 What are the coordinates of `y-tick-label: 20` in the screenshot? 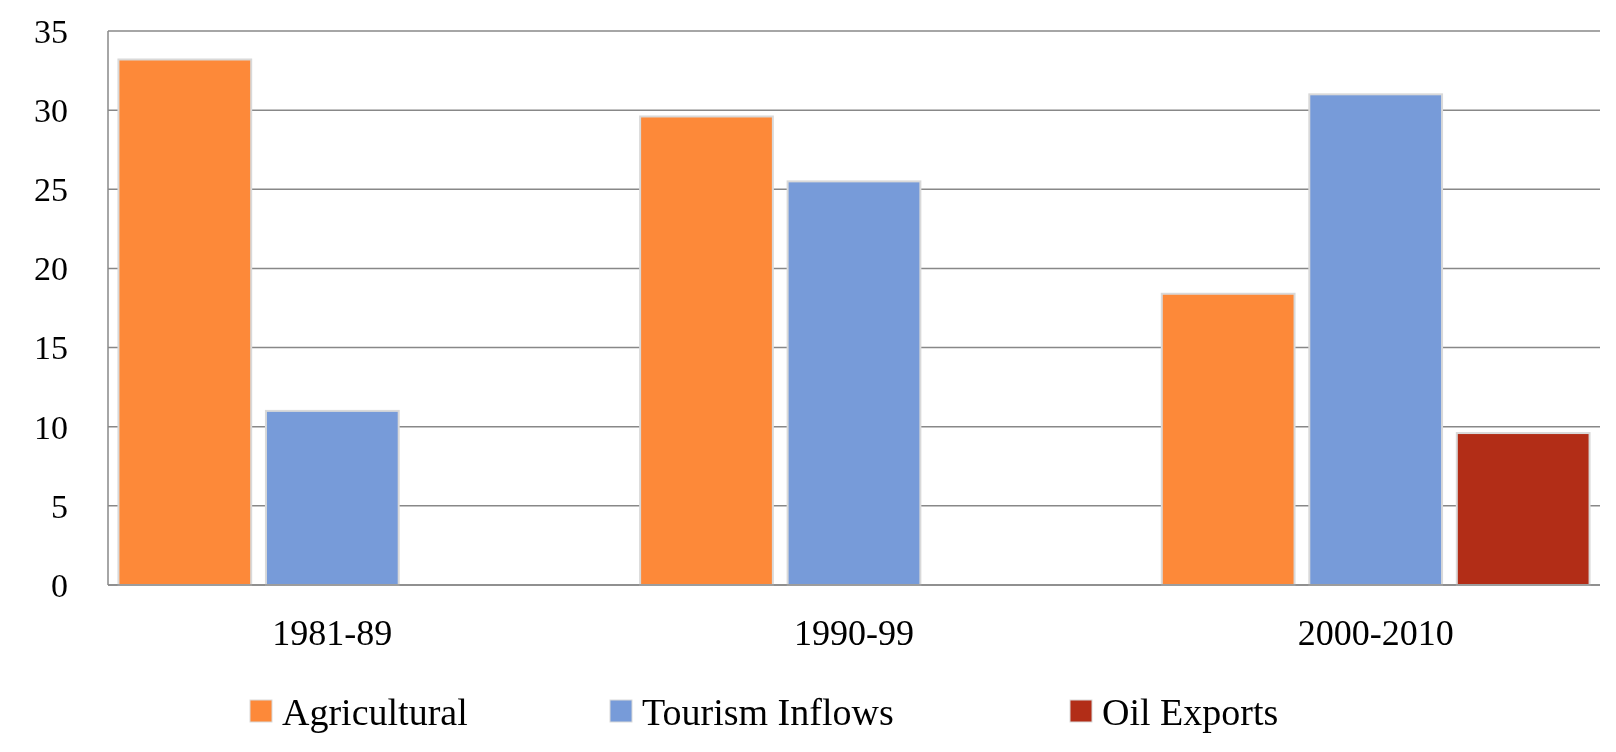 It's located at (51, 269).